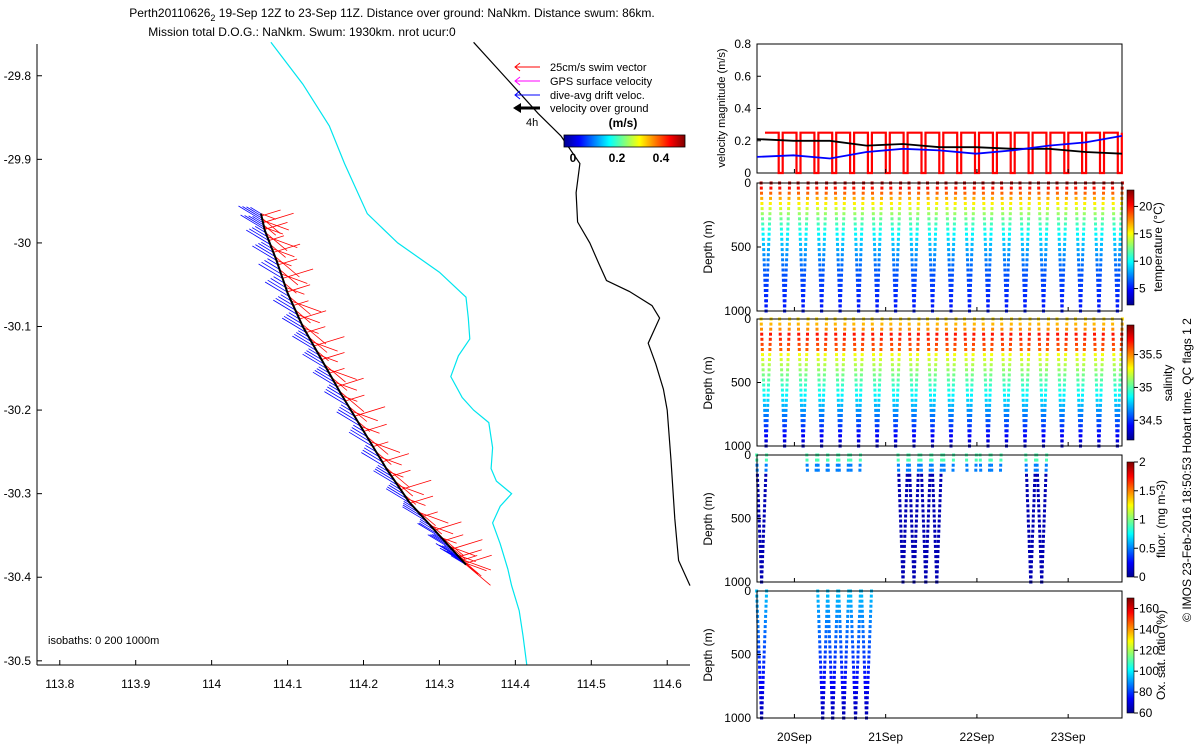  What do you see at coordinates (977, 737) in the screenshot?
I see `time-tick-label: 22Sep` at bounding box center [977, 737].